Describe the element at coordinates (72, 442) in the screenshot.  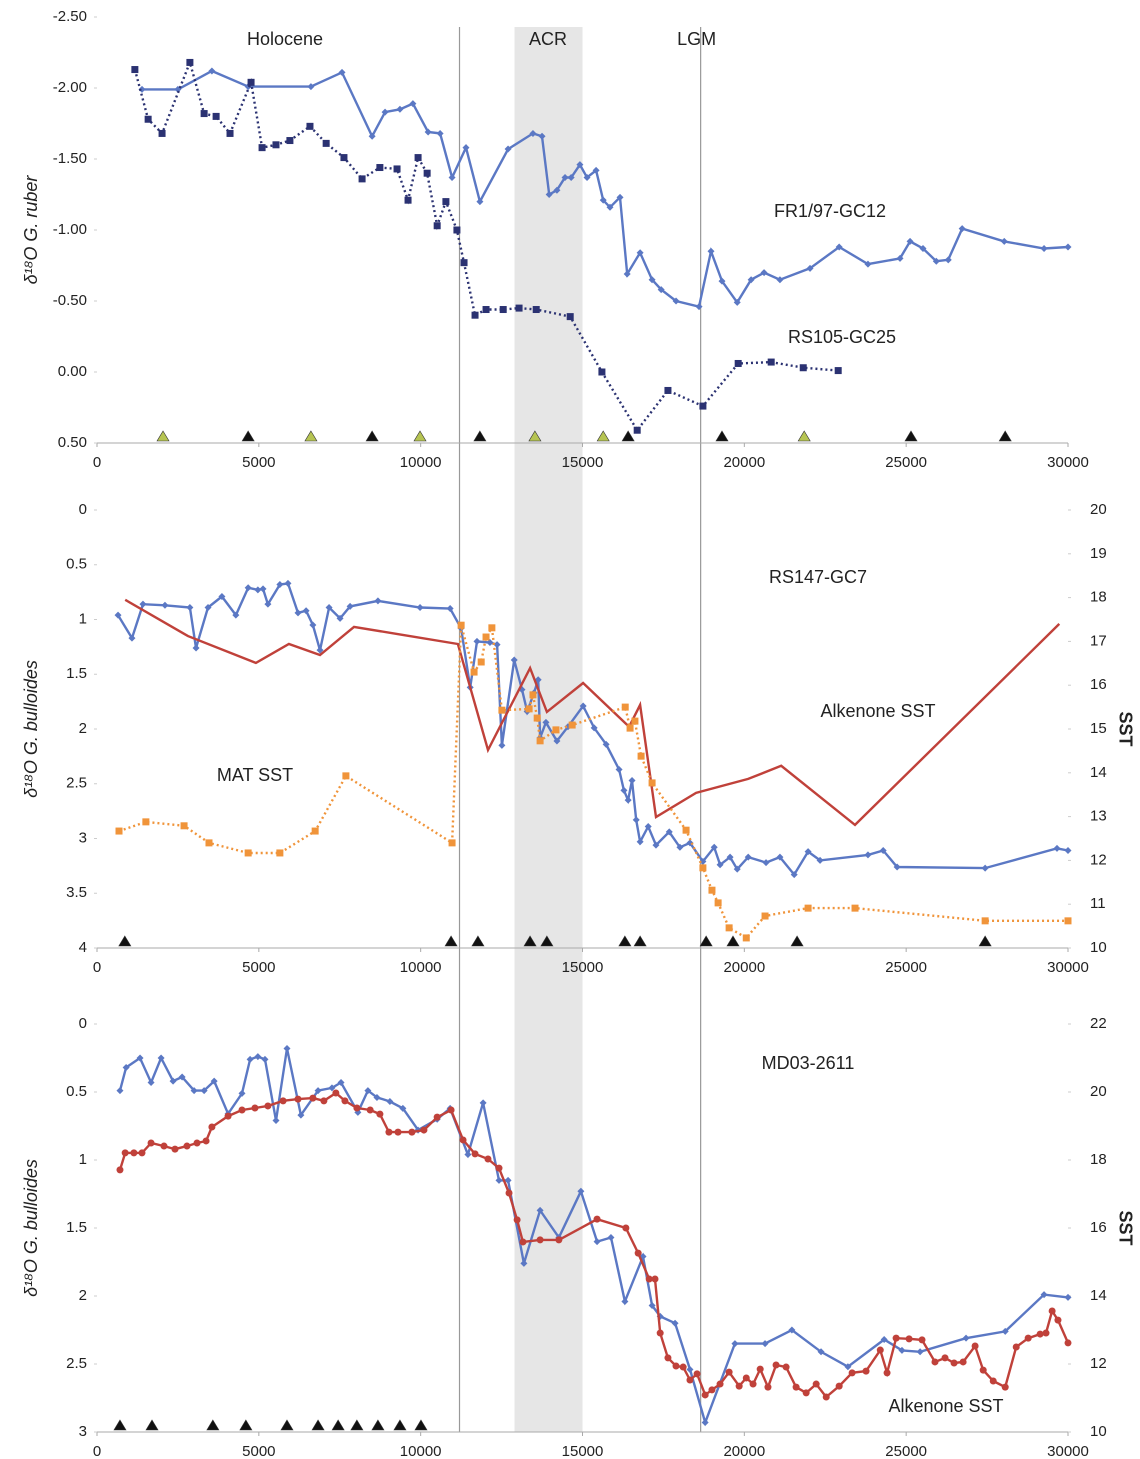
I see `y-tick-label: 0.50` at that location.